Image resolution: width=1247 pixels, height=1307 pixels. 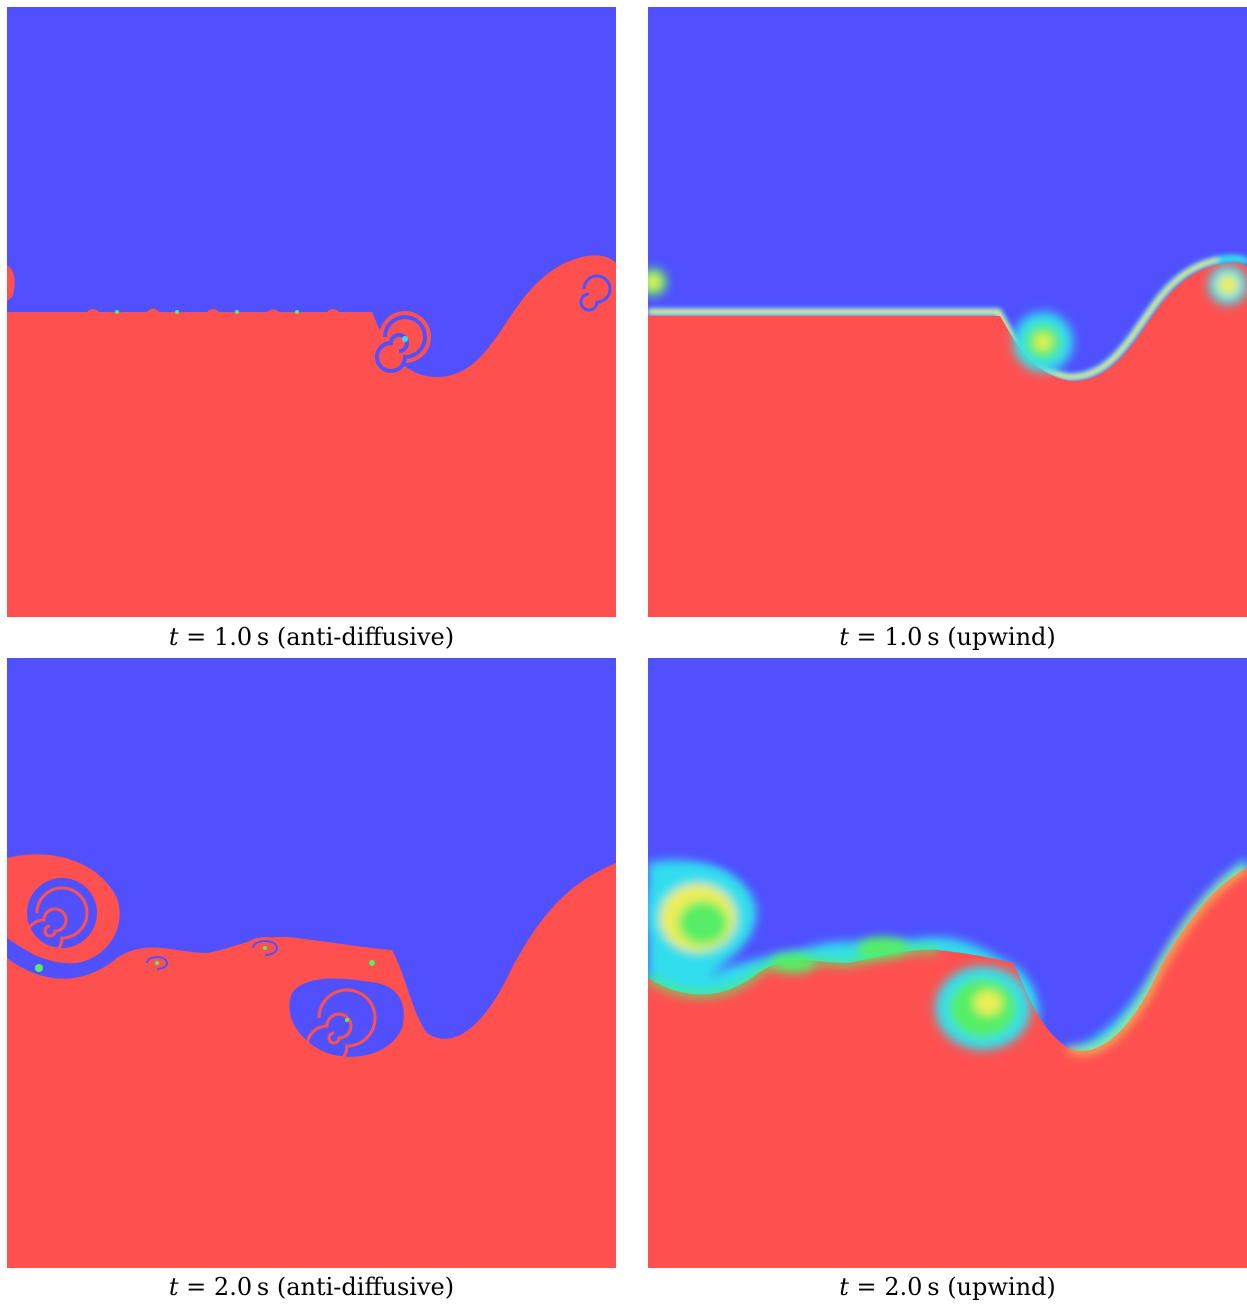 What do you see at coordinates (311, 637) in the screenshot?
I see `caption-p1: t = 1.0 s (anti-diffusive)` at bounding box center [311, 637].